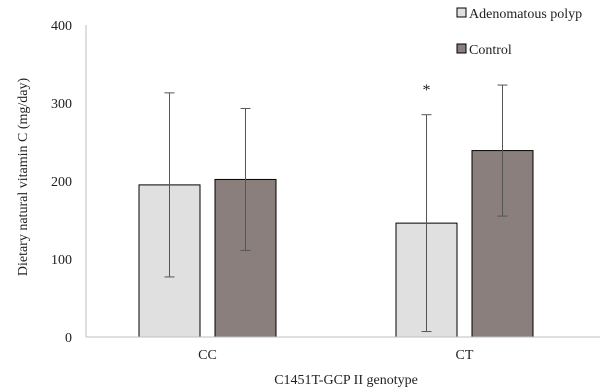  I want to click on x-tick-label: CC, so click(207, 355).